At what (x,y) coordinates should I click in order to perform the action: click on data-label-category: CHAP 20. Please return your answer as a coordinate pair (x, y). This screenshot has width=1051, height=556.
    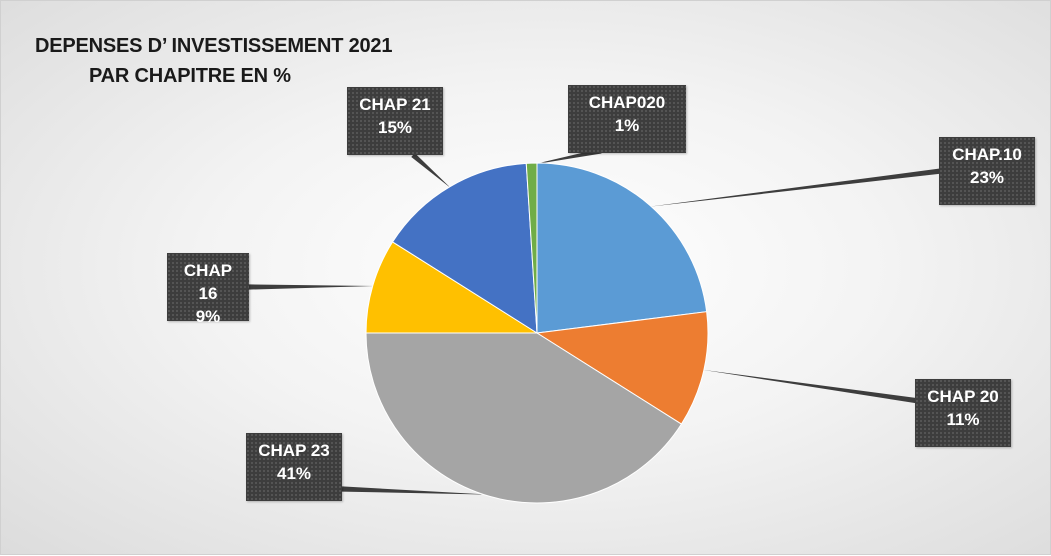
    Looking at the image, I should click on (963, 396).